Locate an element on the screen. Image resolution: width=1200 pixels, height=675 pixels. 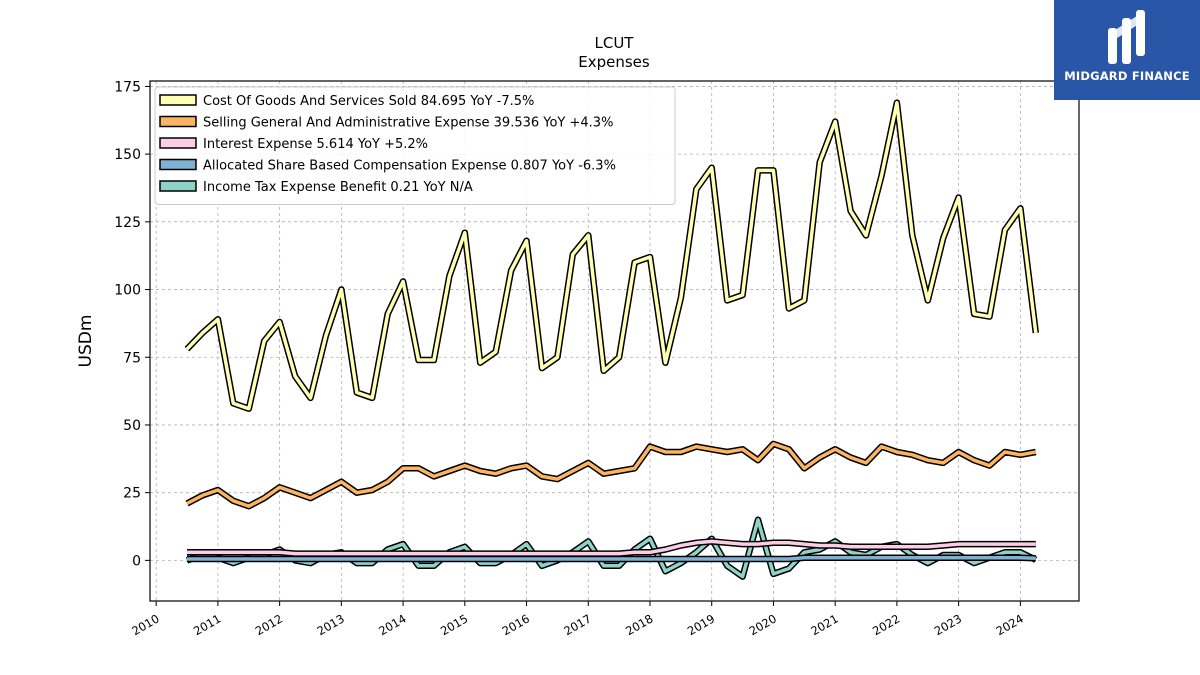
legend-box is located at coordinates (415, 145).